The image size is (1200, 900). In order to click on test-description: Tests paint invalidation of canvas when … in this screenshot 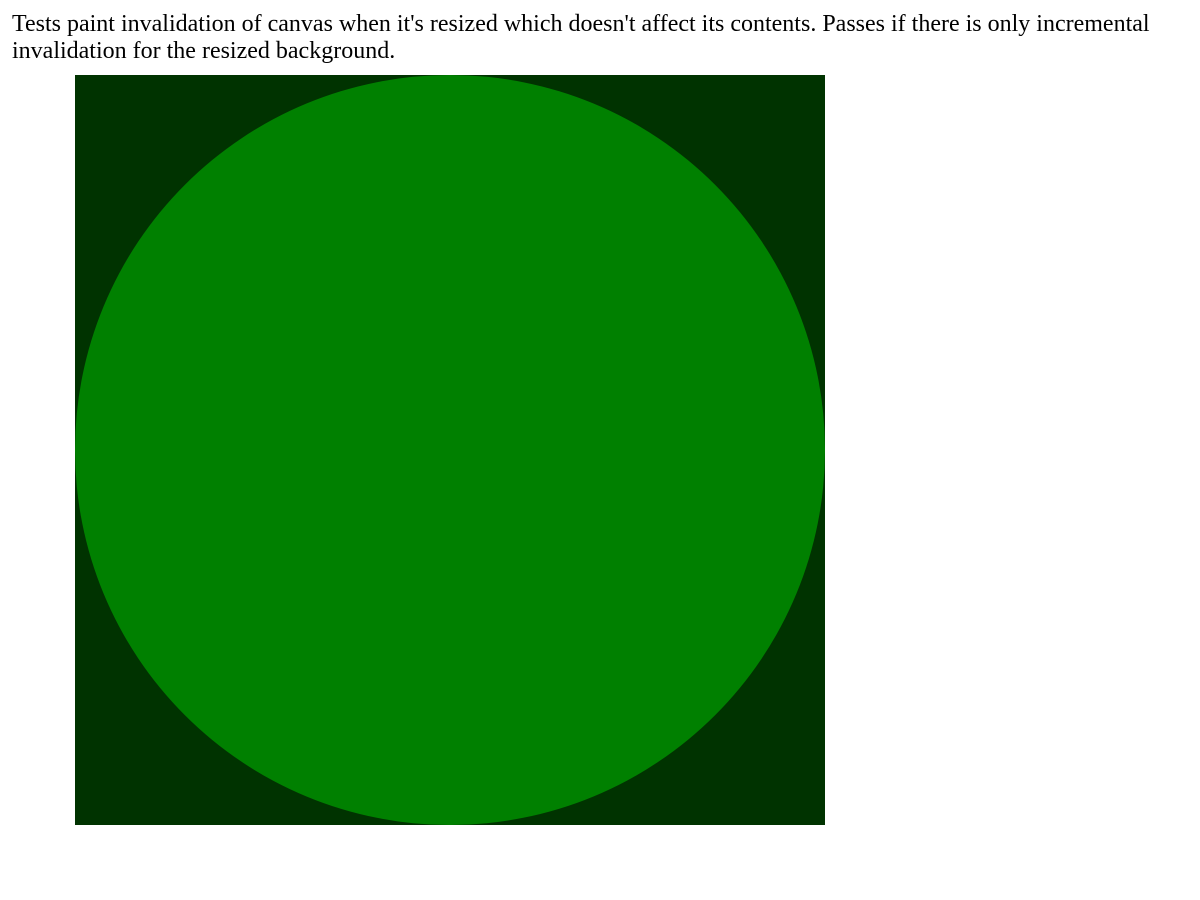, I will do `click(602, 38)`.